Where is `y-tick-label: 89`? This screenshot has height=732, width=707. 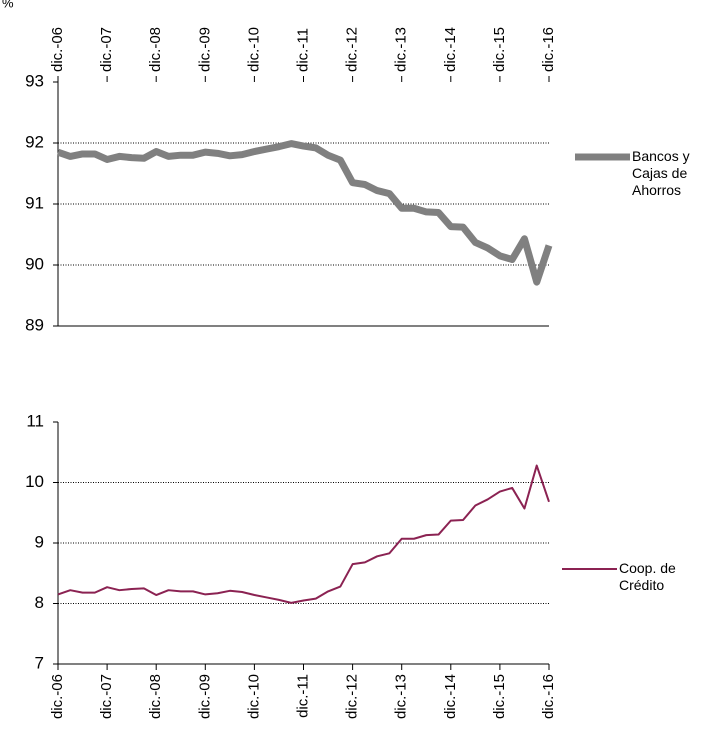
y-tick-label: 89 is located at coordinates (34, 324).